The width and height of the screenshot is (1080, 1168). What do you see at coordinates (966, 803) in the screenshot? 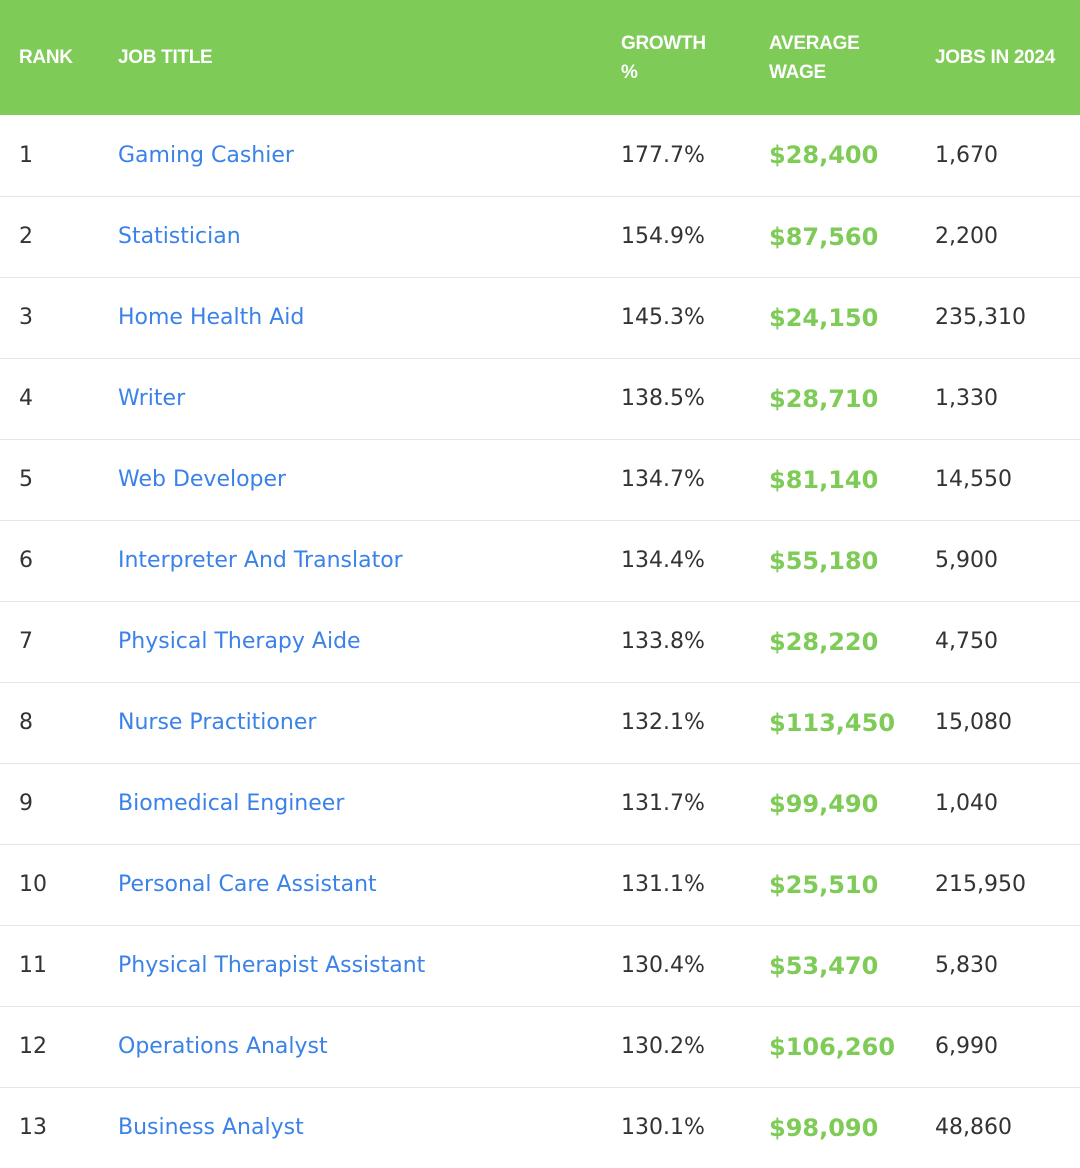
I see `jobs-cell: 1,040` at bounding box center [966, 803].